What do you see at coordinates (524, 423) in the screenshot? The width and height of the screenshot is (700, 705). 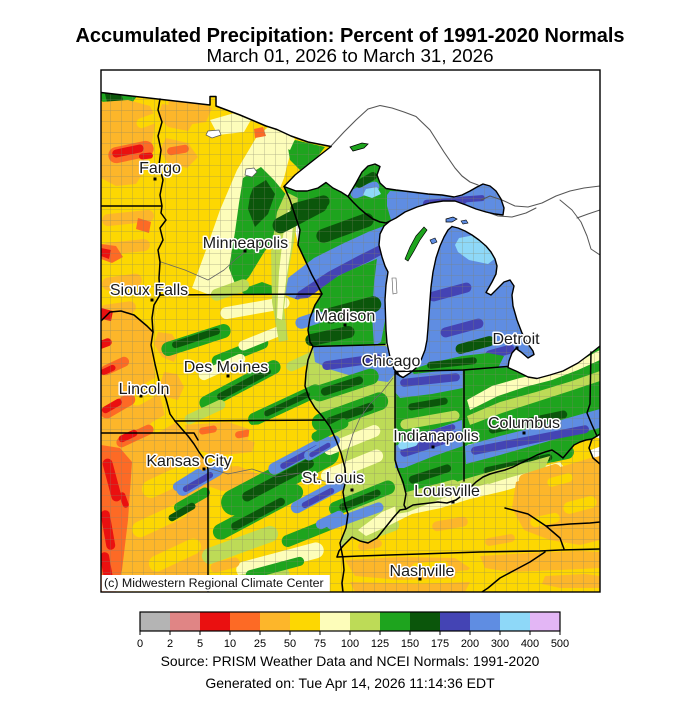 I see `svg-text: Columbus` at bounding box center [524, 423].